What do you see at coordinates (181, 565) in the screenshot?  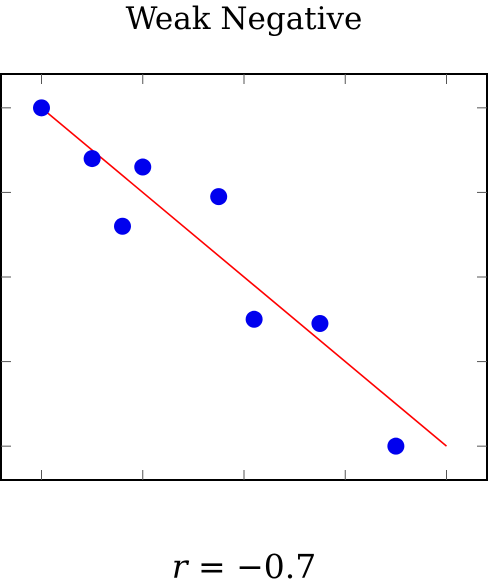 I see `caption-variable: r` at bounding box center [181, 565].